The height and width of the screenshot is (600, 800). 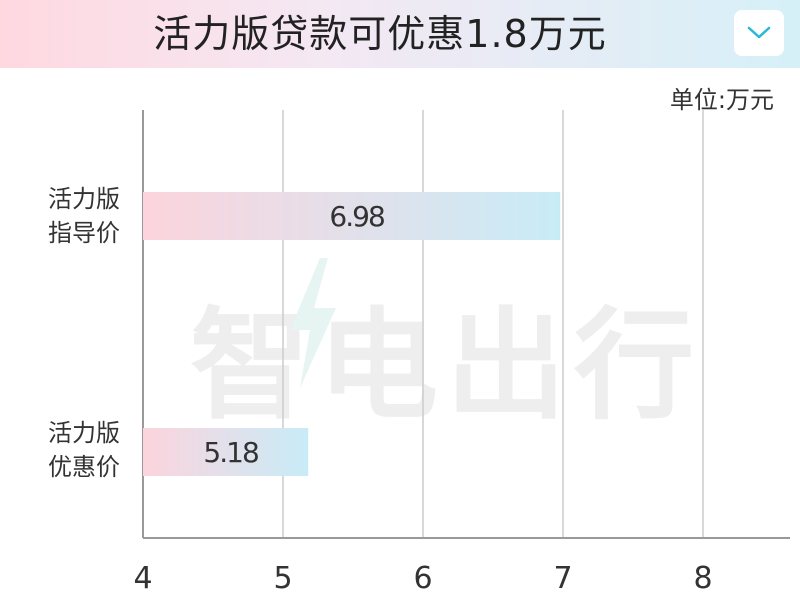 I want to click on bar-value-label: 5.18, so click(x=230, y=452).